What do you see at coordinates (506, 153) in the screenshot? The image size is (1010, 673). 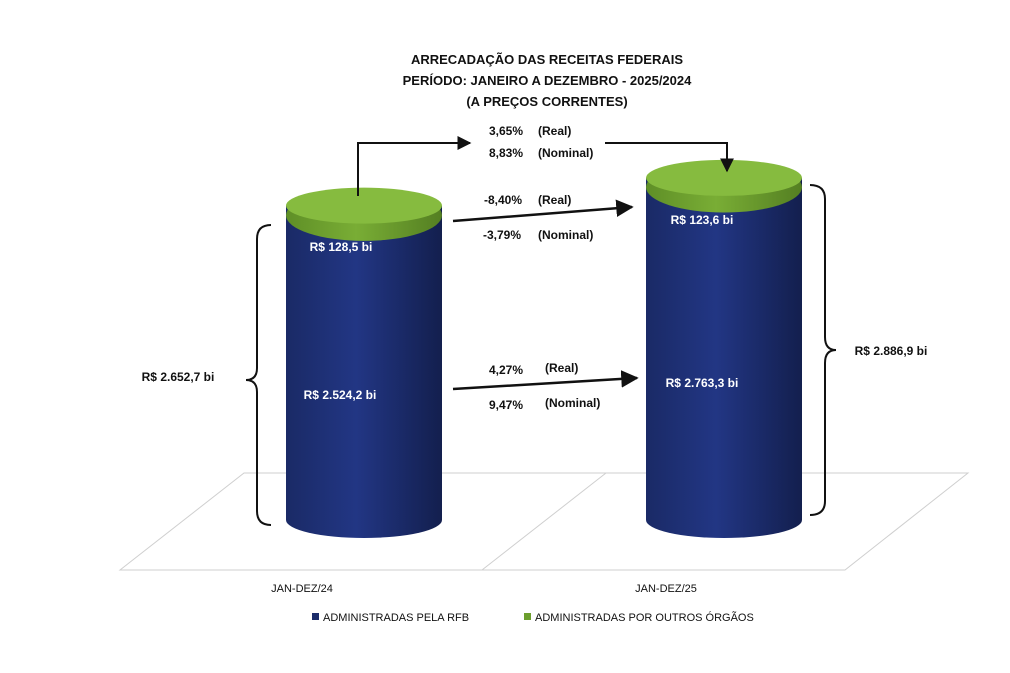 I see `var-total-nominal: 8,83%` at bounding box center [506, 153].